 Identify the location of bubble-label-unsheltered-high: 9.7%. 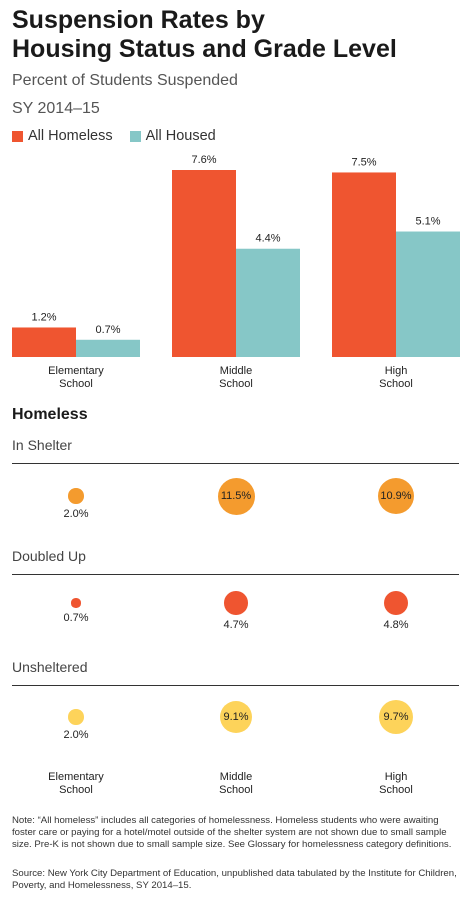
(396, 716).